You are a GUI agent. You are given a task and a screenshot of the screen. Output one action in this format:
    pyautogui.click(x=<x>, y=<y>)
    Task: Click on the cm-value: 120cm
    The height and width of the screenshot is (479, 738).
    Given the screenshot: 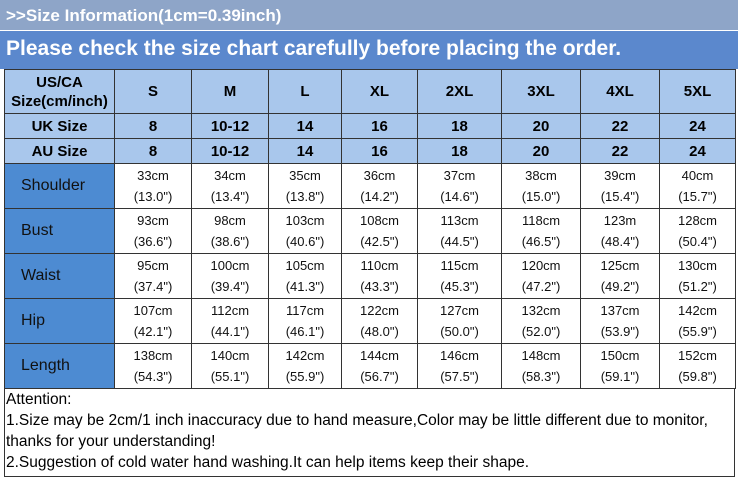 What is the action you would take?
    pyautogui.click(x=541, y=265)
    